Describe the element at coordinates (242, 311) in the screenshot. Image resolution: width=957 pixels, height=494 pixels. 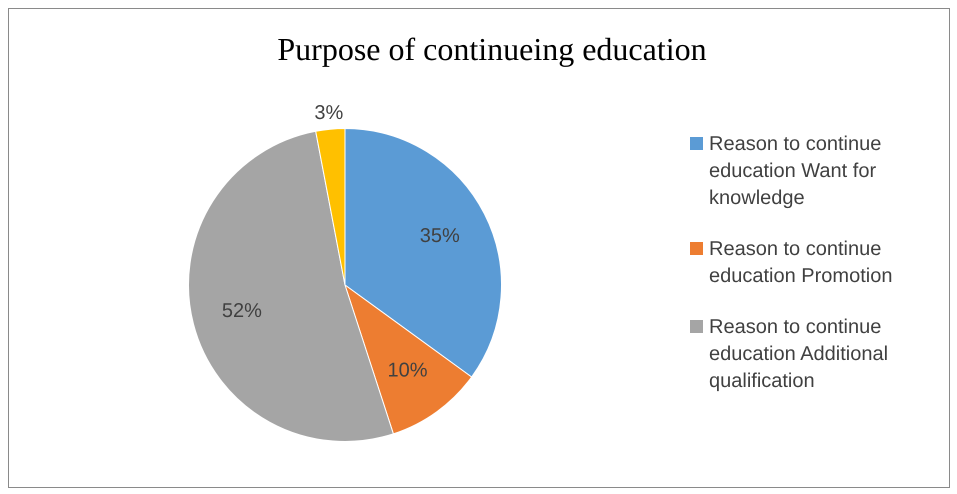
I see `data-label: 52%` at that location.